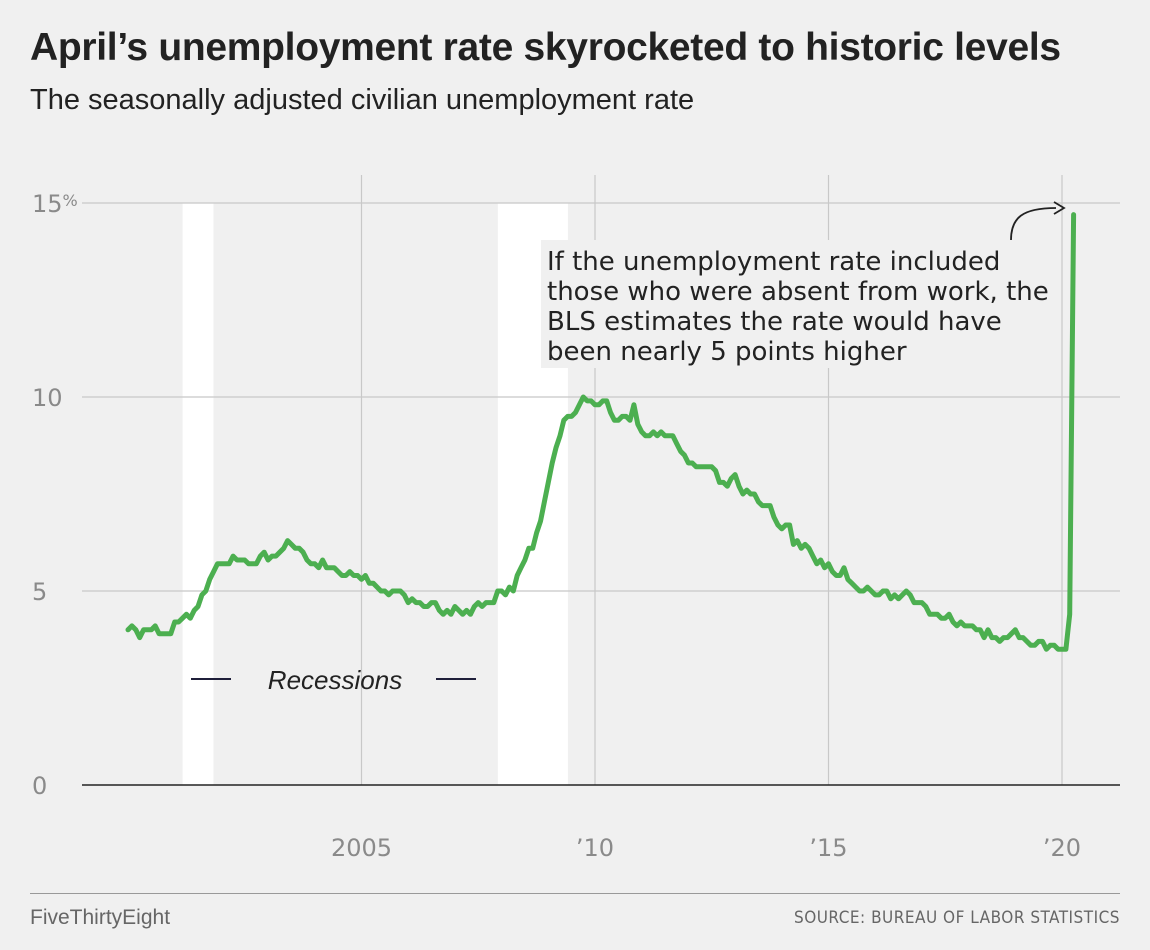  I want to click on source-label: SOURCE: BUREAU OF LABOR STATISTICS, so click(956, 918).